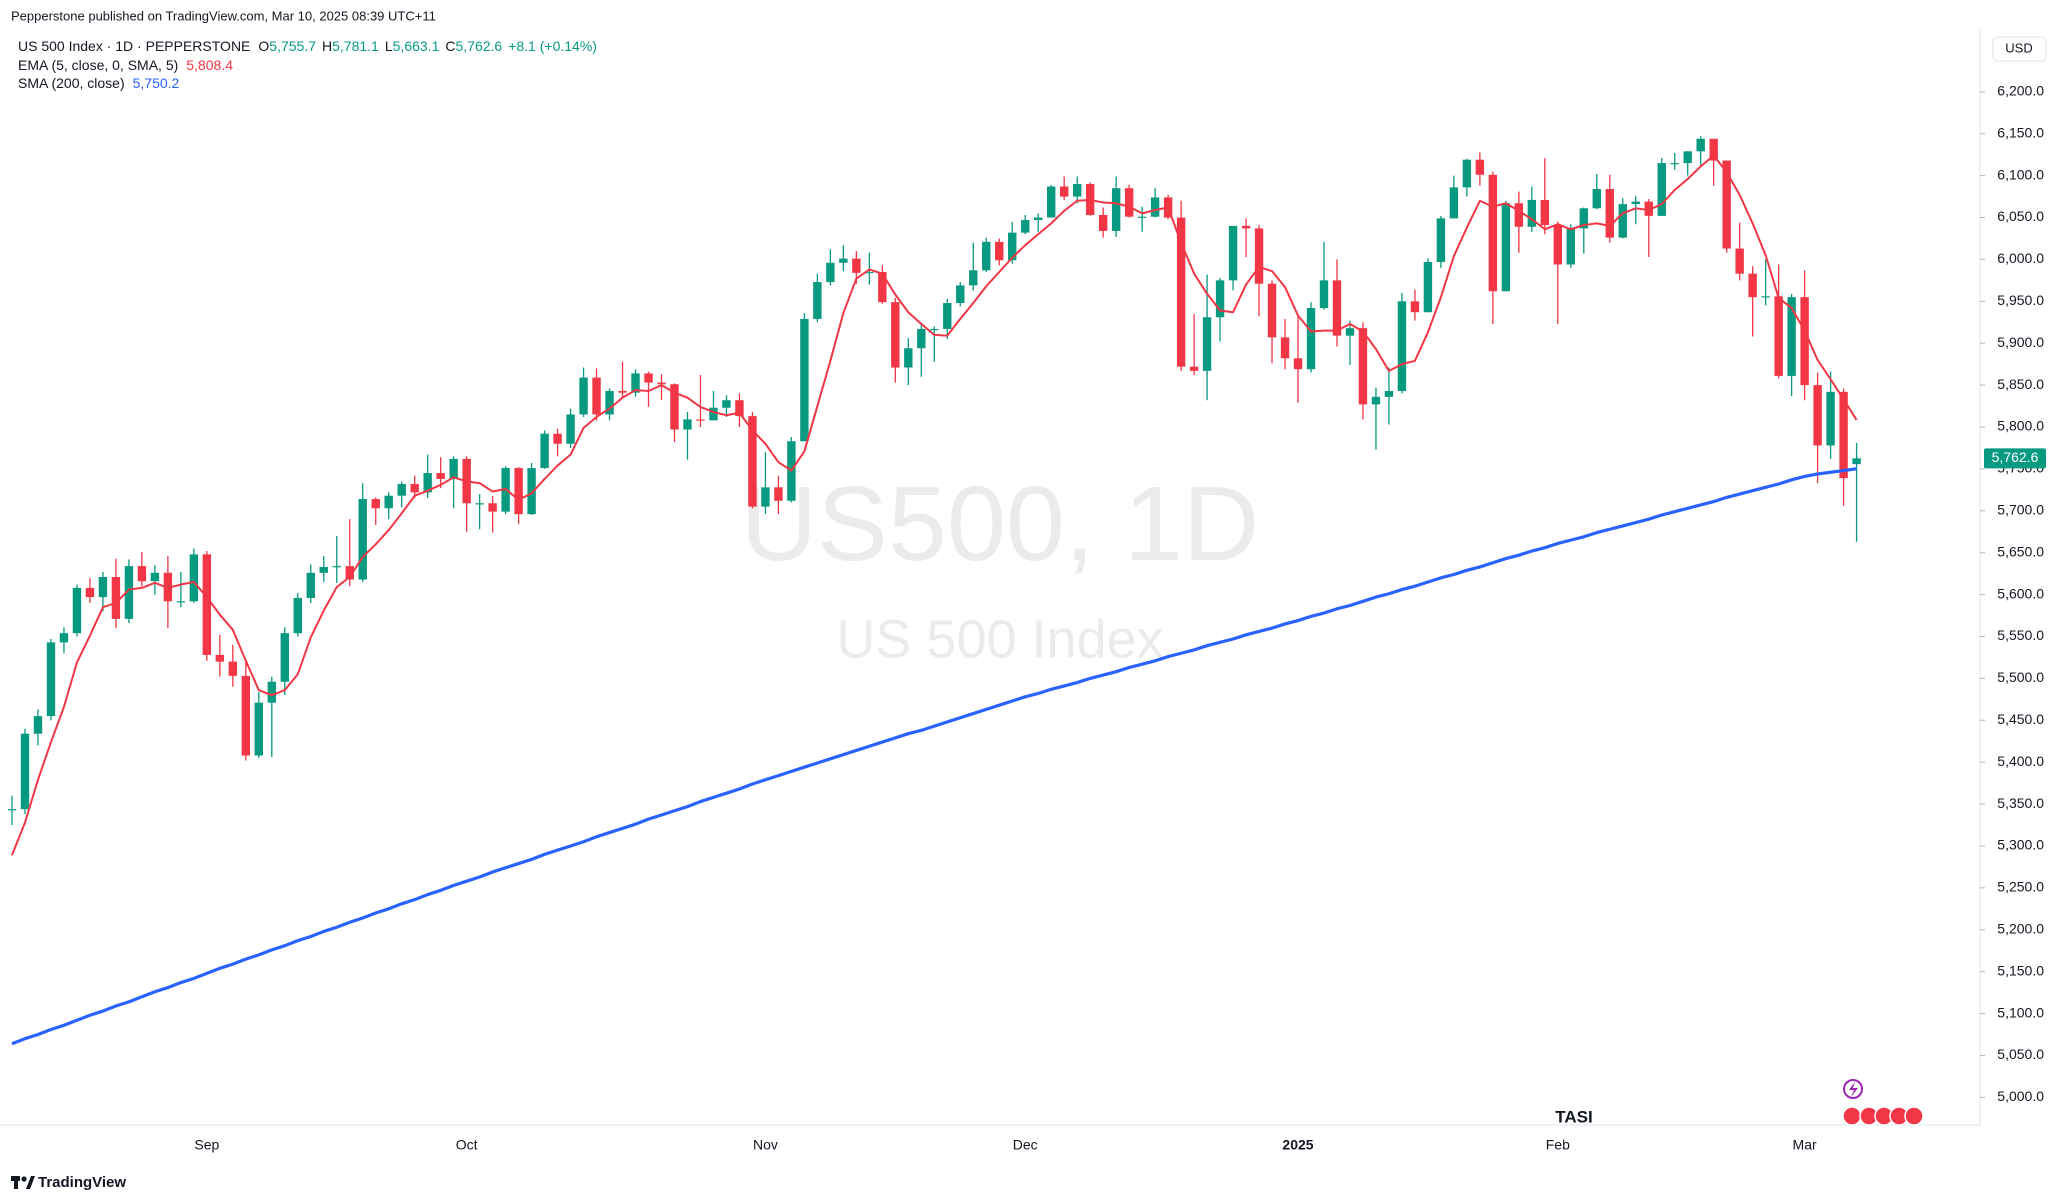 Image resolution: width=2063 pixels, height=1203 pixels. Describe the element at coordinates (71, 83) in the screenshot. I see `indicator-name: SMA (200, close)` at that location.